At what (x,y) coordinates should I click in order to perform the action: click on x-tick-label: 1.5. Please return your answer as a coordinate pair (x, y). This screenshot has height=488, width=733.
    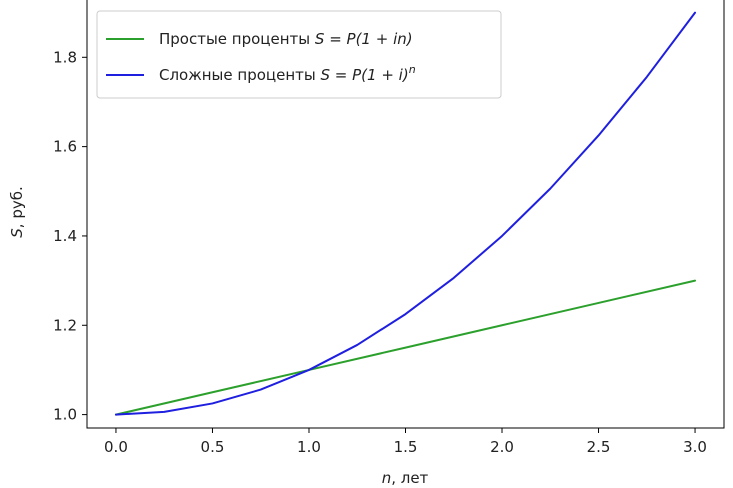
    Looking at the image, I should click on (406, 447).